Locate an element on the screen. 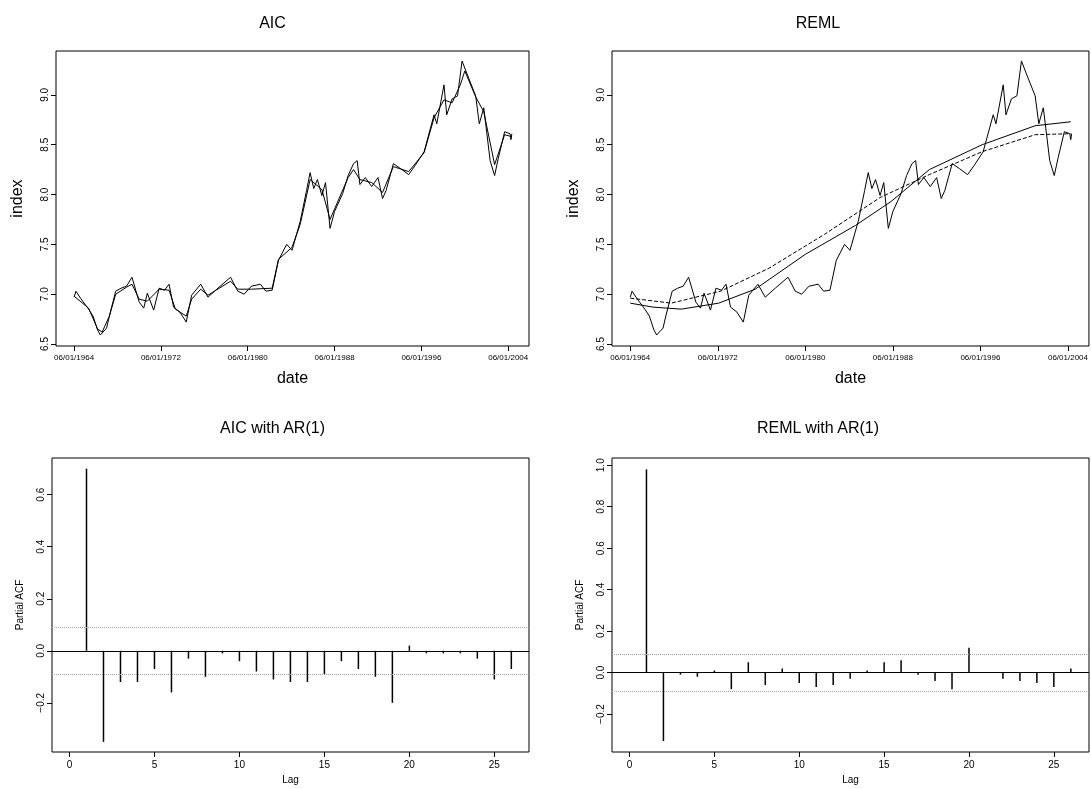 This screenshot has height=789, width=1091. chart-title: REML with AR(1) is located at coordinates (818, 427).